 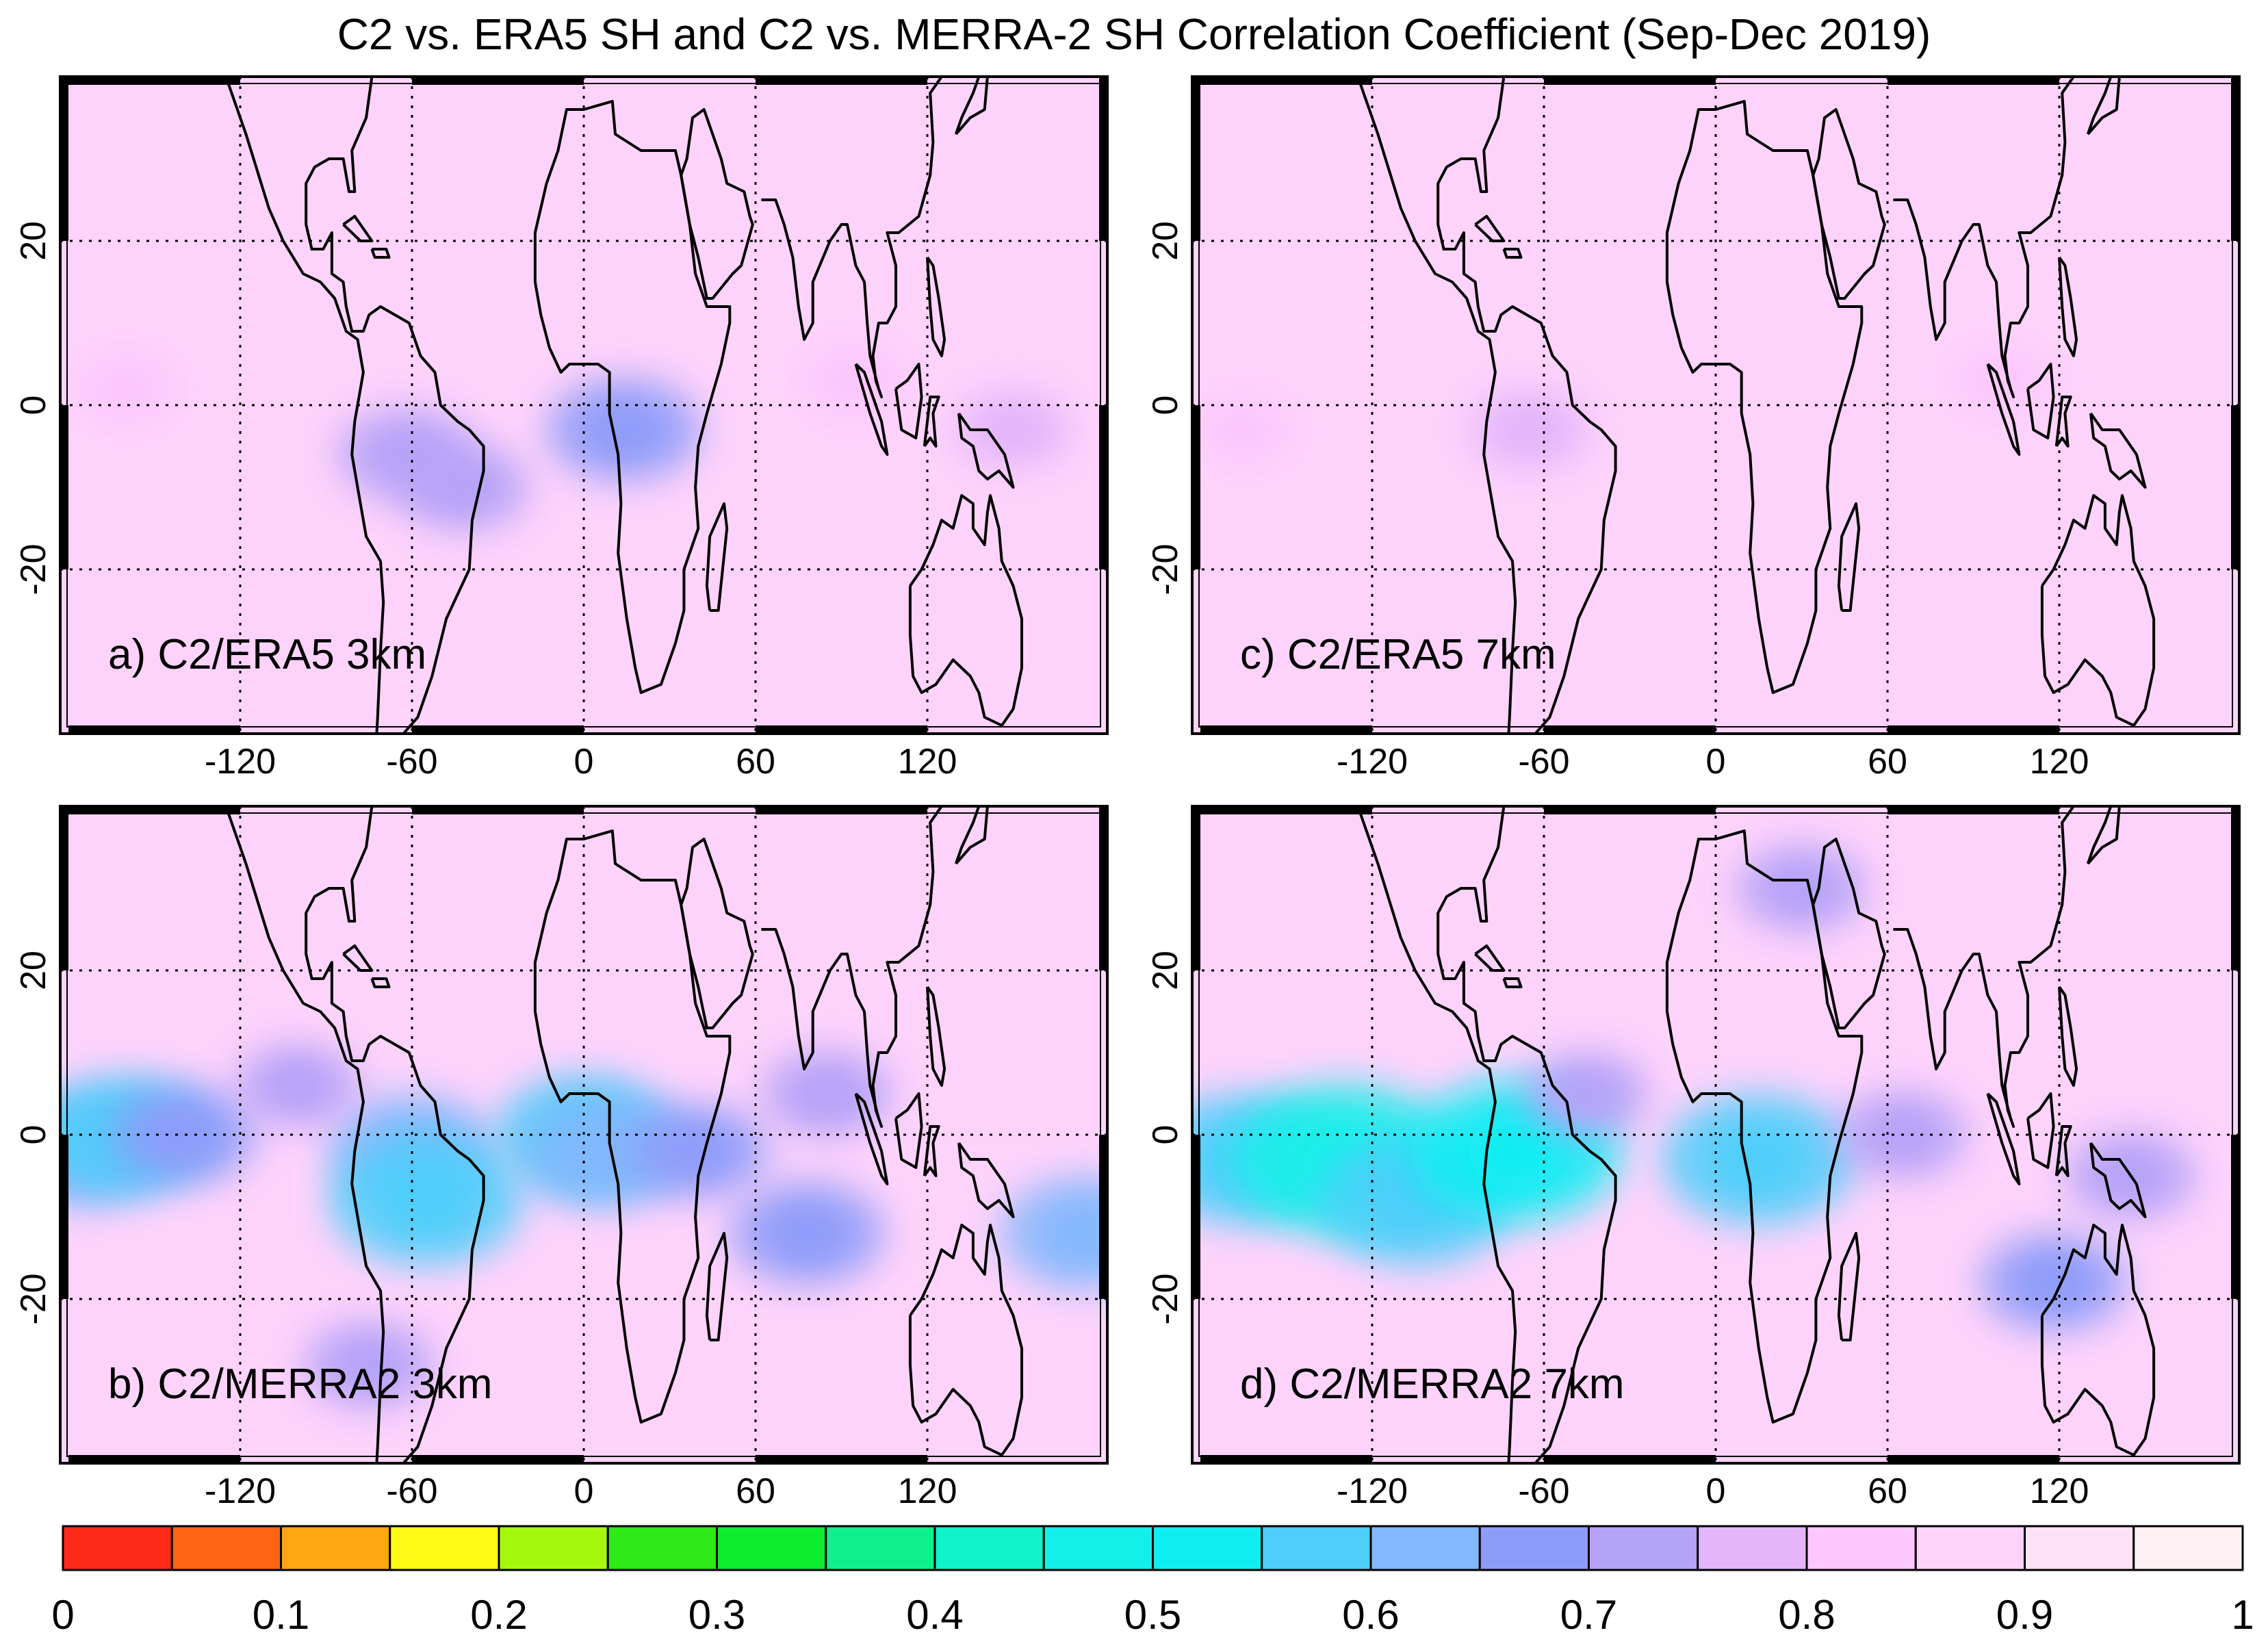 What do you see at coordinates (358, 958) in the screenshot?
I see `coastline-cuba` at bounding box center [358, 958].